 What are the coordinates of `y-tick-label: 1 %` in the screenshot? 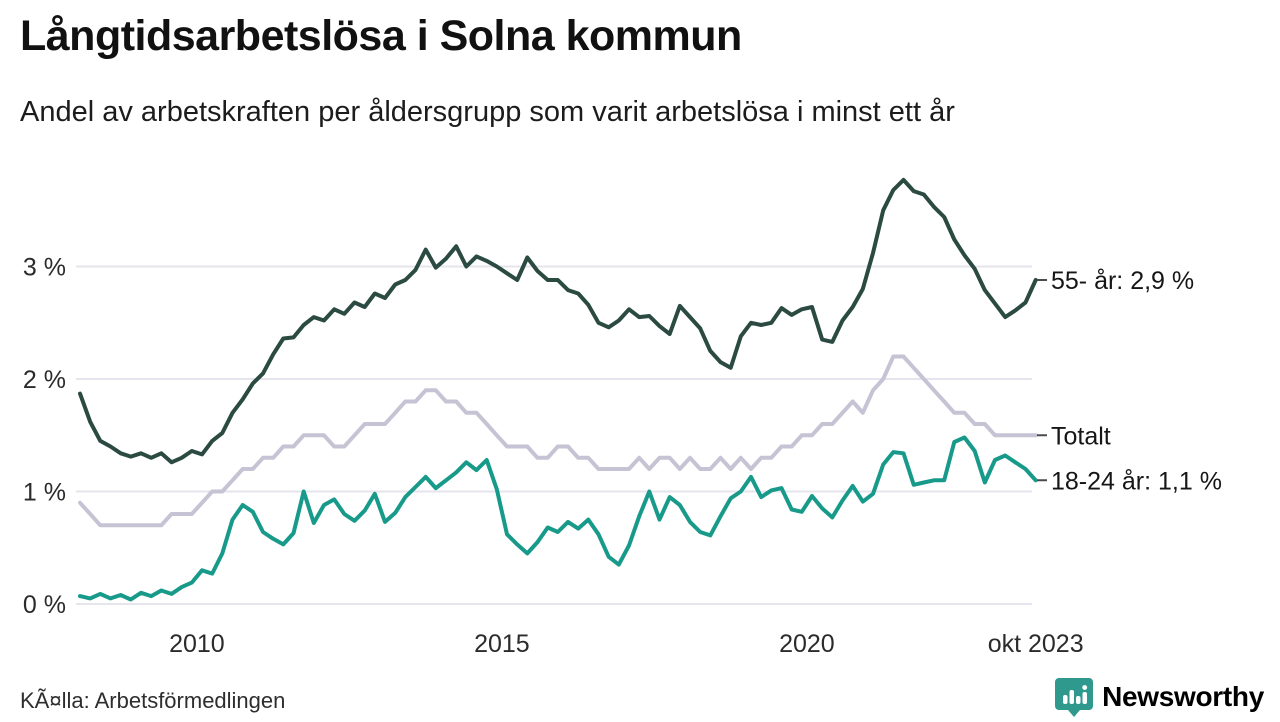 It's located at (44, 493).